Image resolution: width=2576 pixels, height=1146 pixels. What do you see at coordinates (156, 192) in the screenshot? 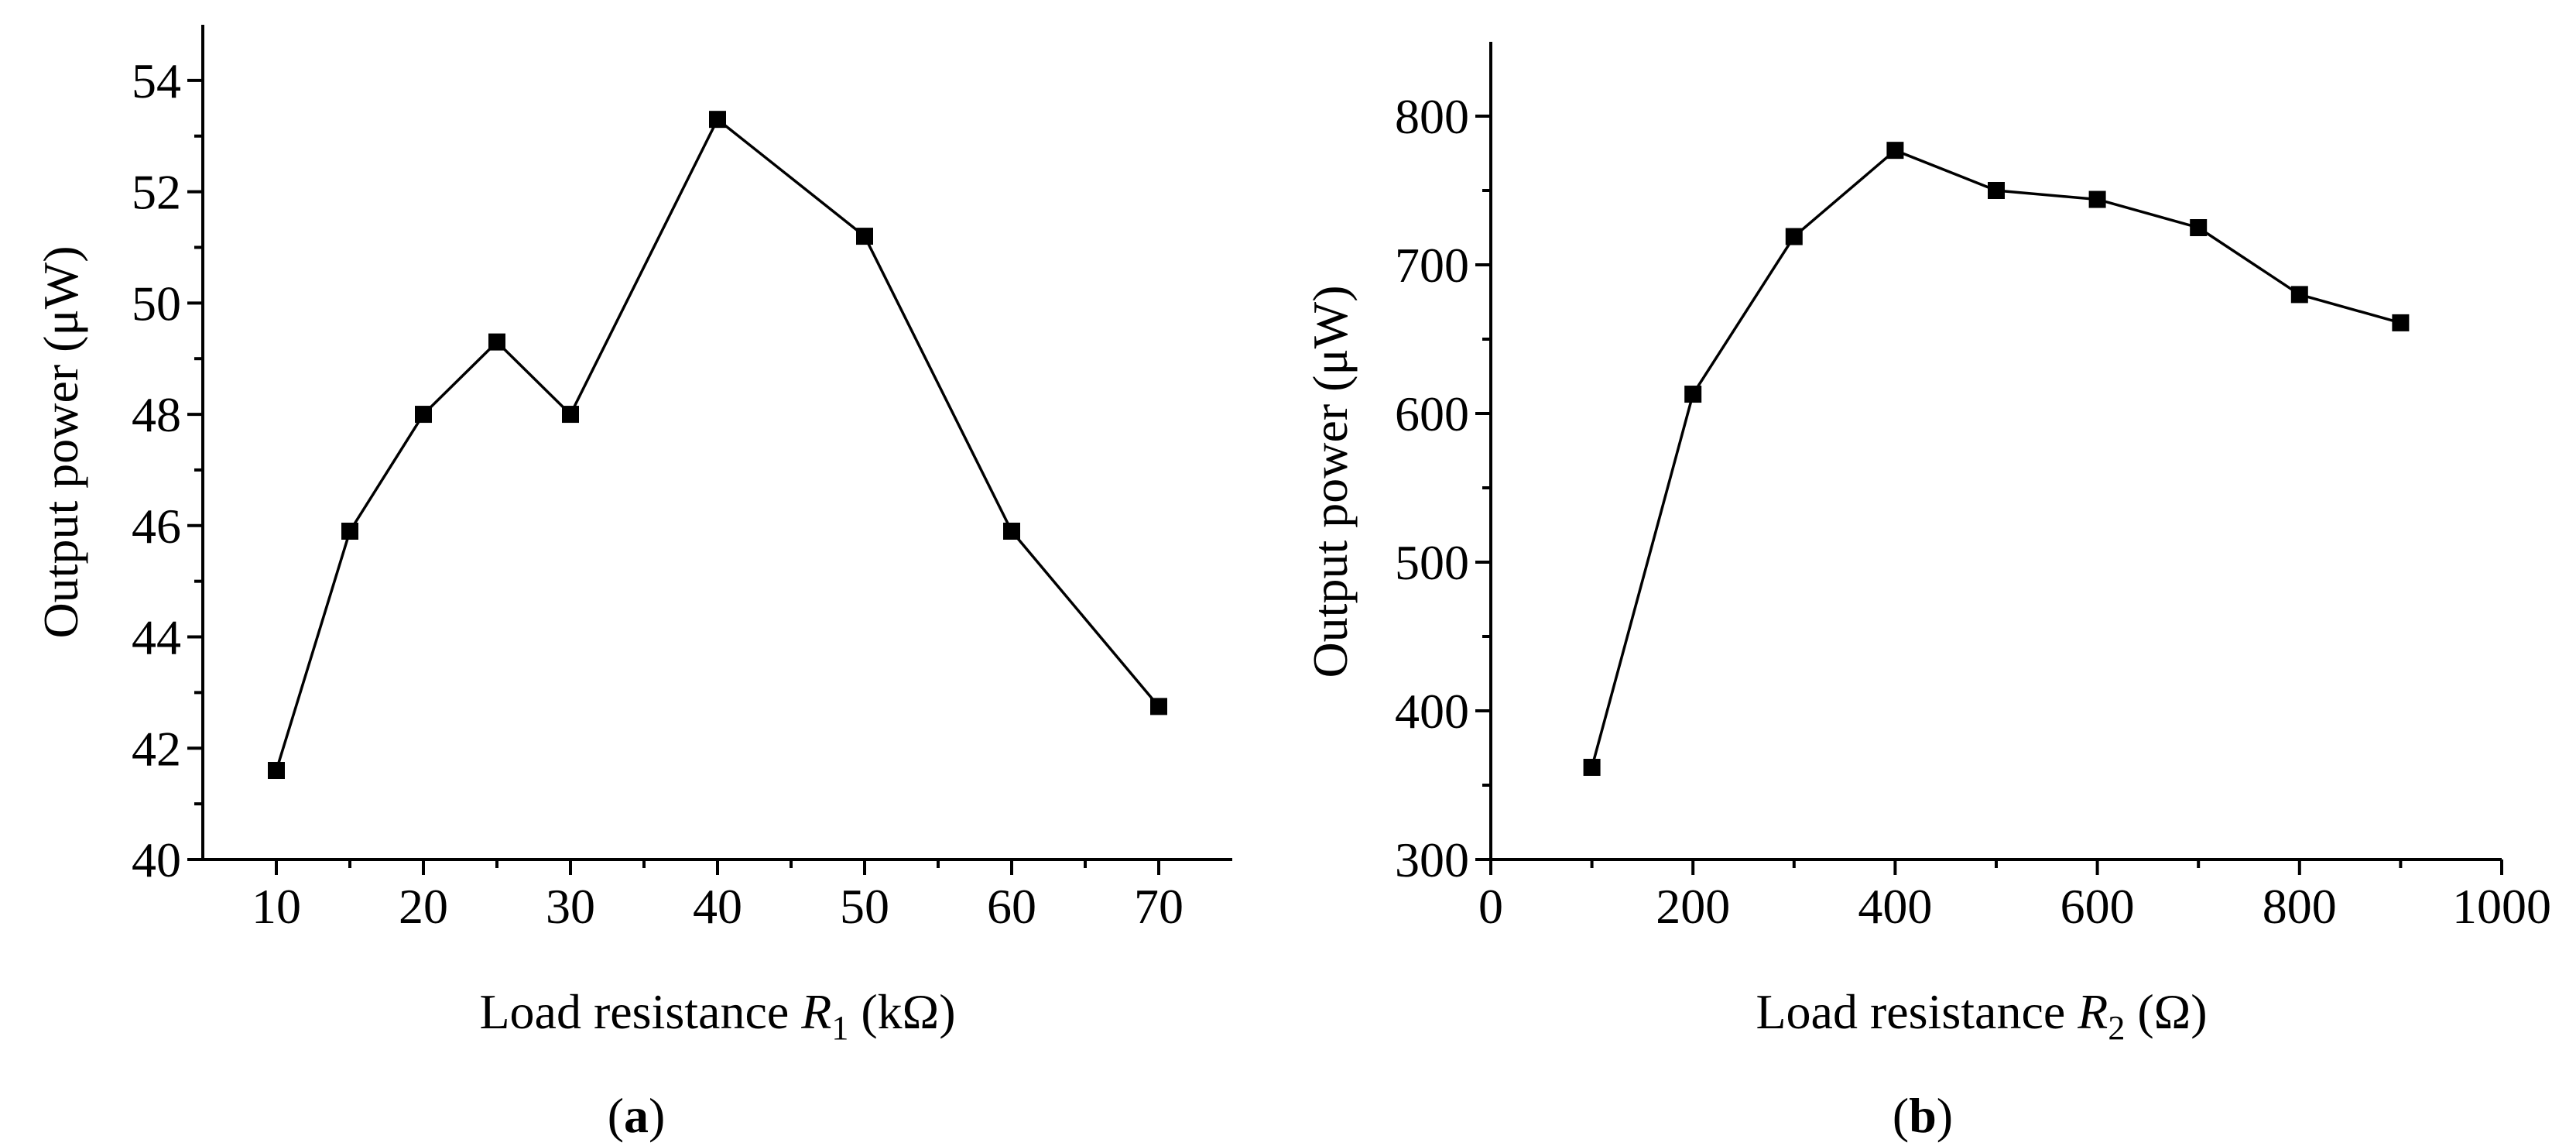
I see `y-tick-label-a: 52` at bounding box center [156, 192].